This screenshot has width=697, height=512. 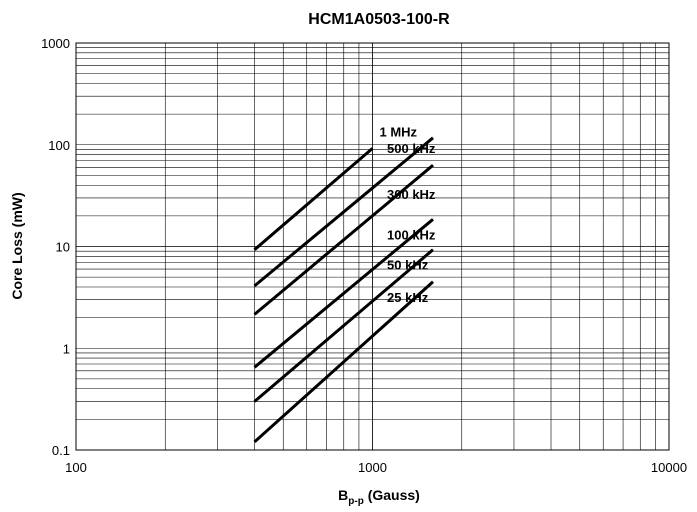 I want to click on series-line-25-khz, so click(x=344, y=362).